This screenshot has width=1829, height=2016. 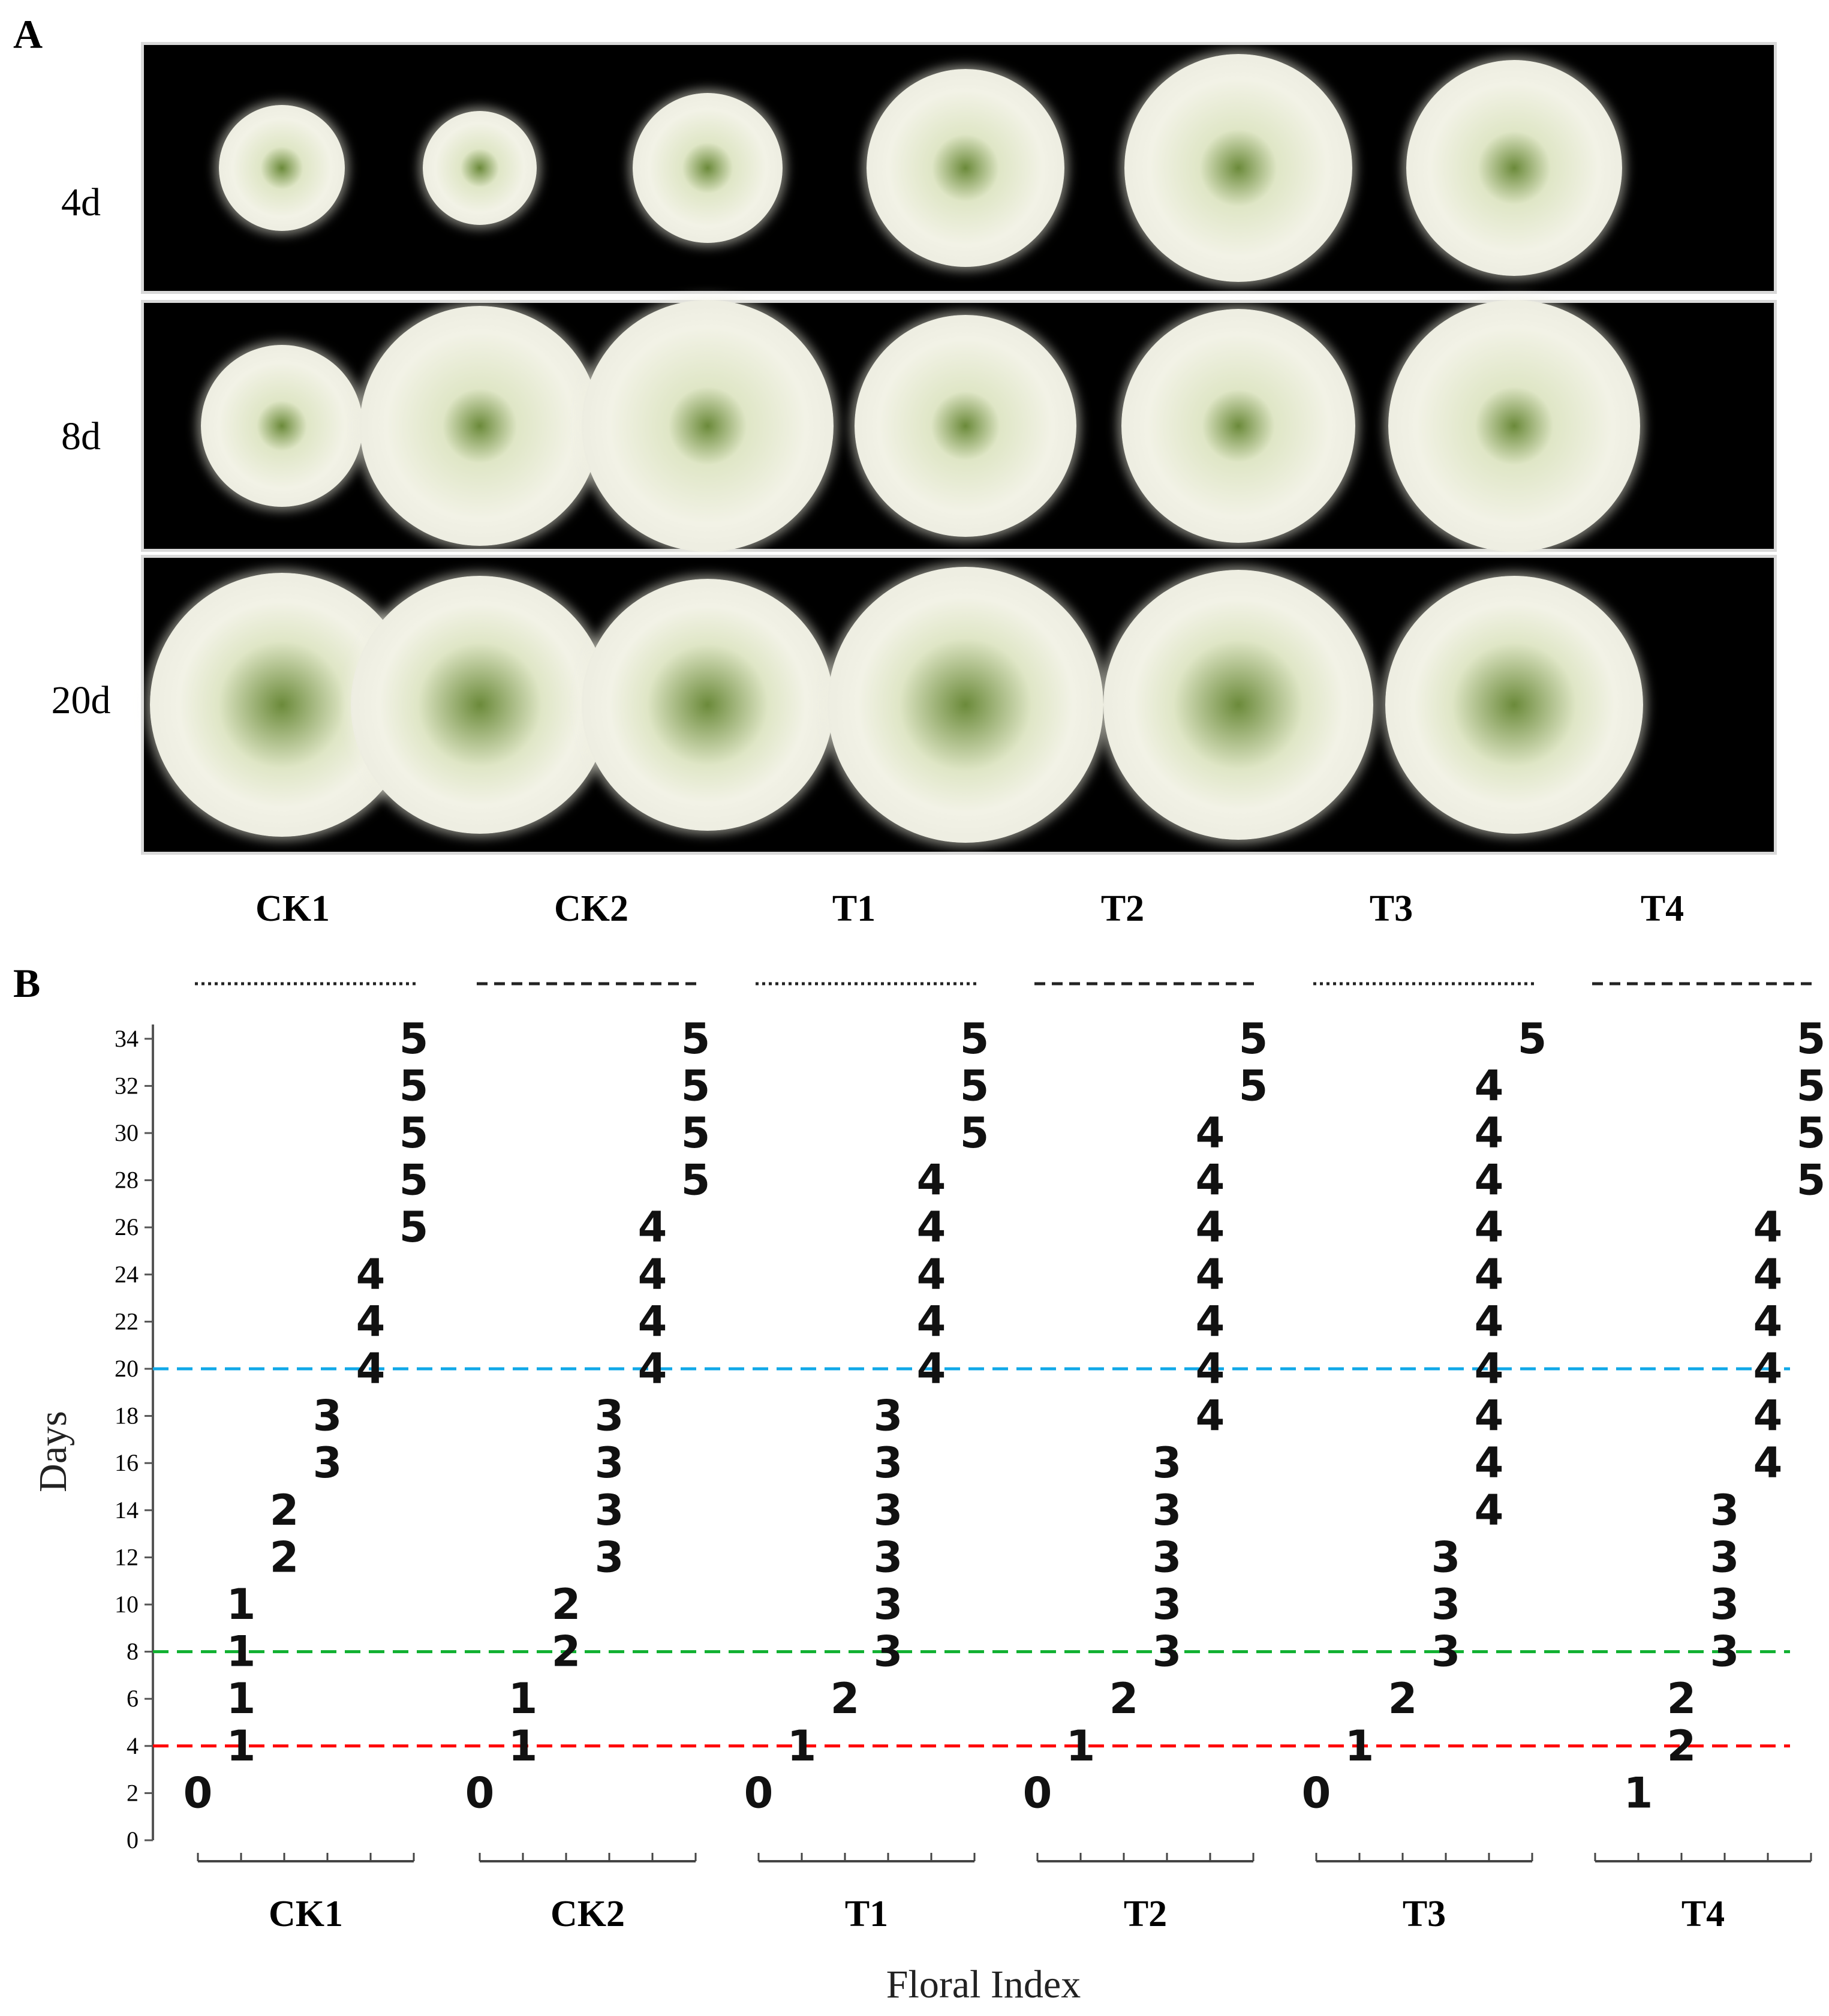 What do you see at coordinates (133, 1839) in the screenshot?
I see `y-tick-label: 0` at bounding box center [133, 1839].